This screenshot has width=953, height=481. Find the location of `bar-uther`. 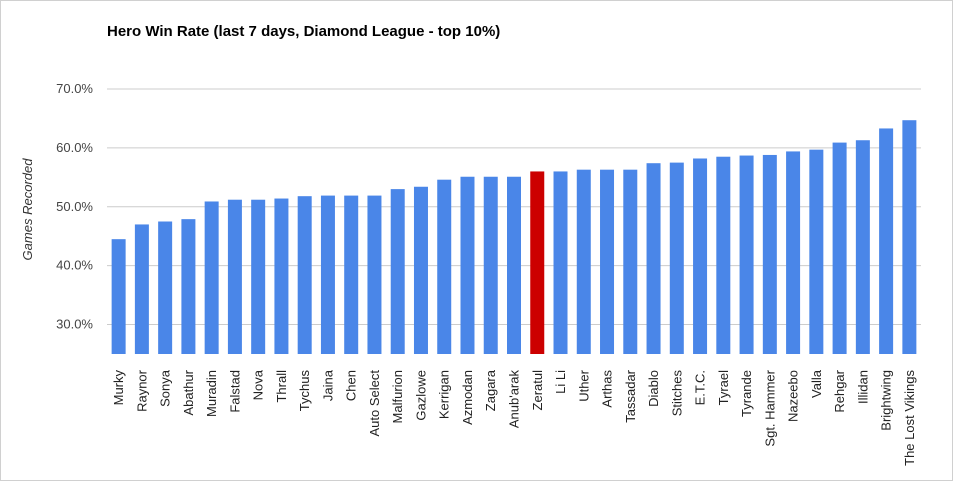

bar-uther is located at coordinates (583, 261).